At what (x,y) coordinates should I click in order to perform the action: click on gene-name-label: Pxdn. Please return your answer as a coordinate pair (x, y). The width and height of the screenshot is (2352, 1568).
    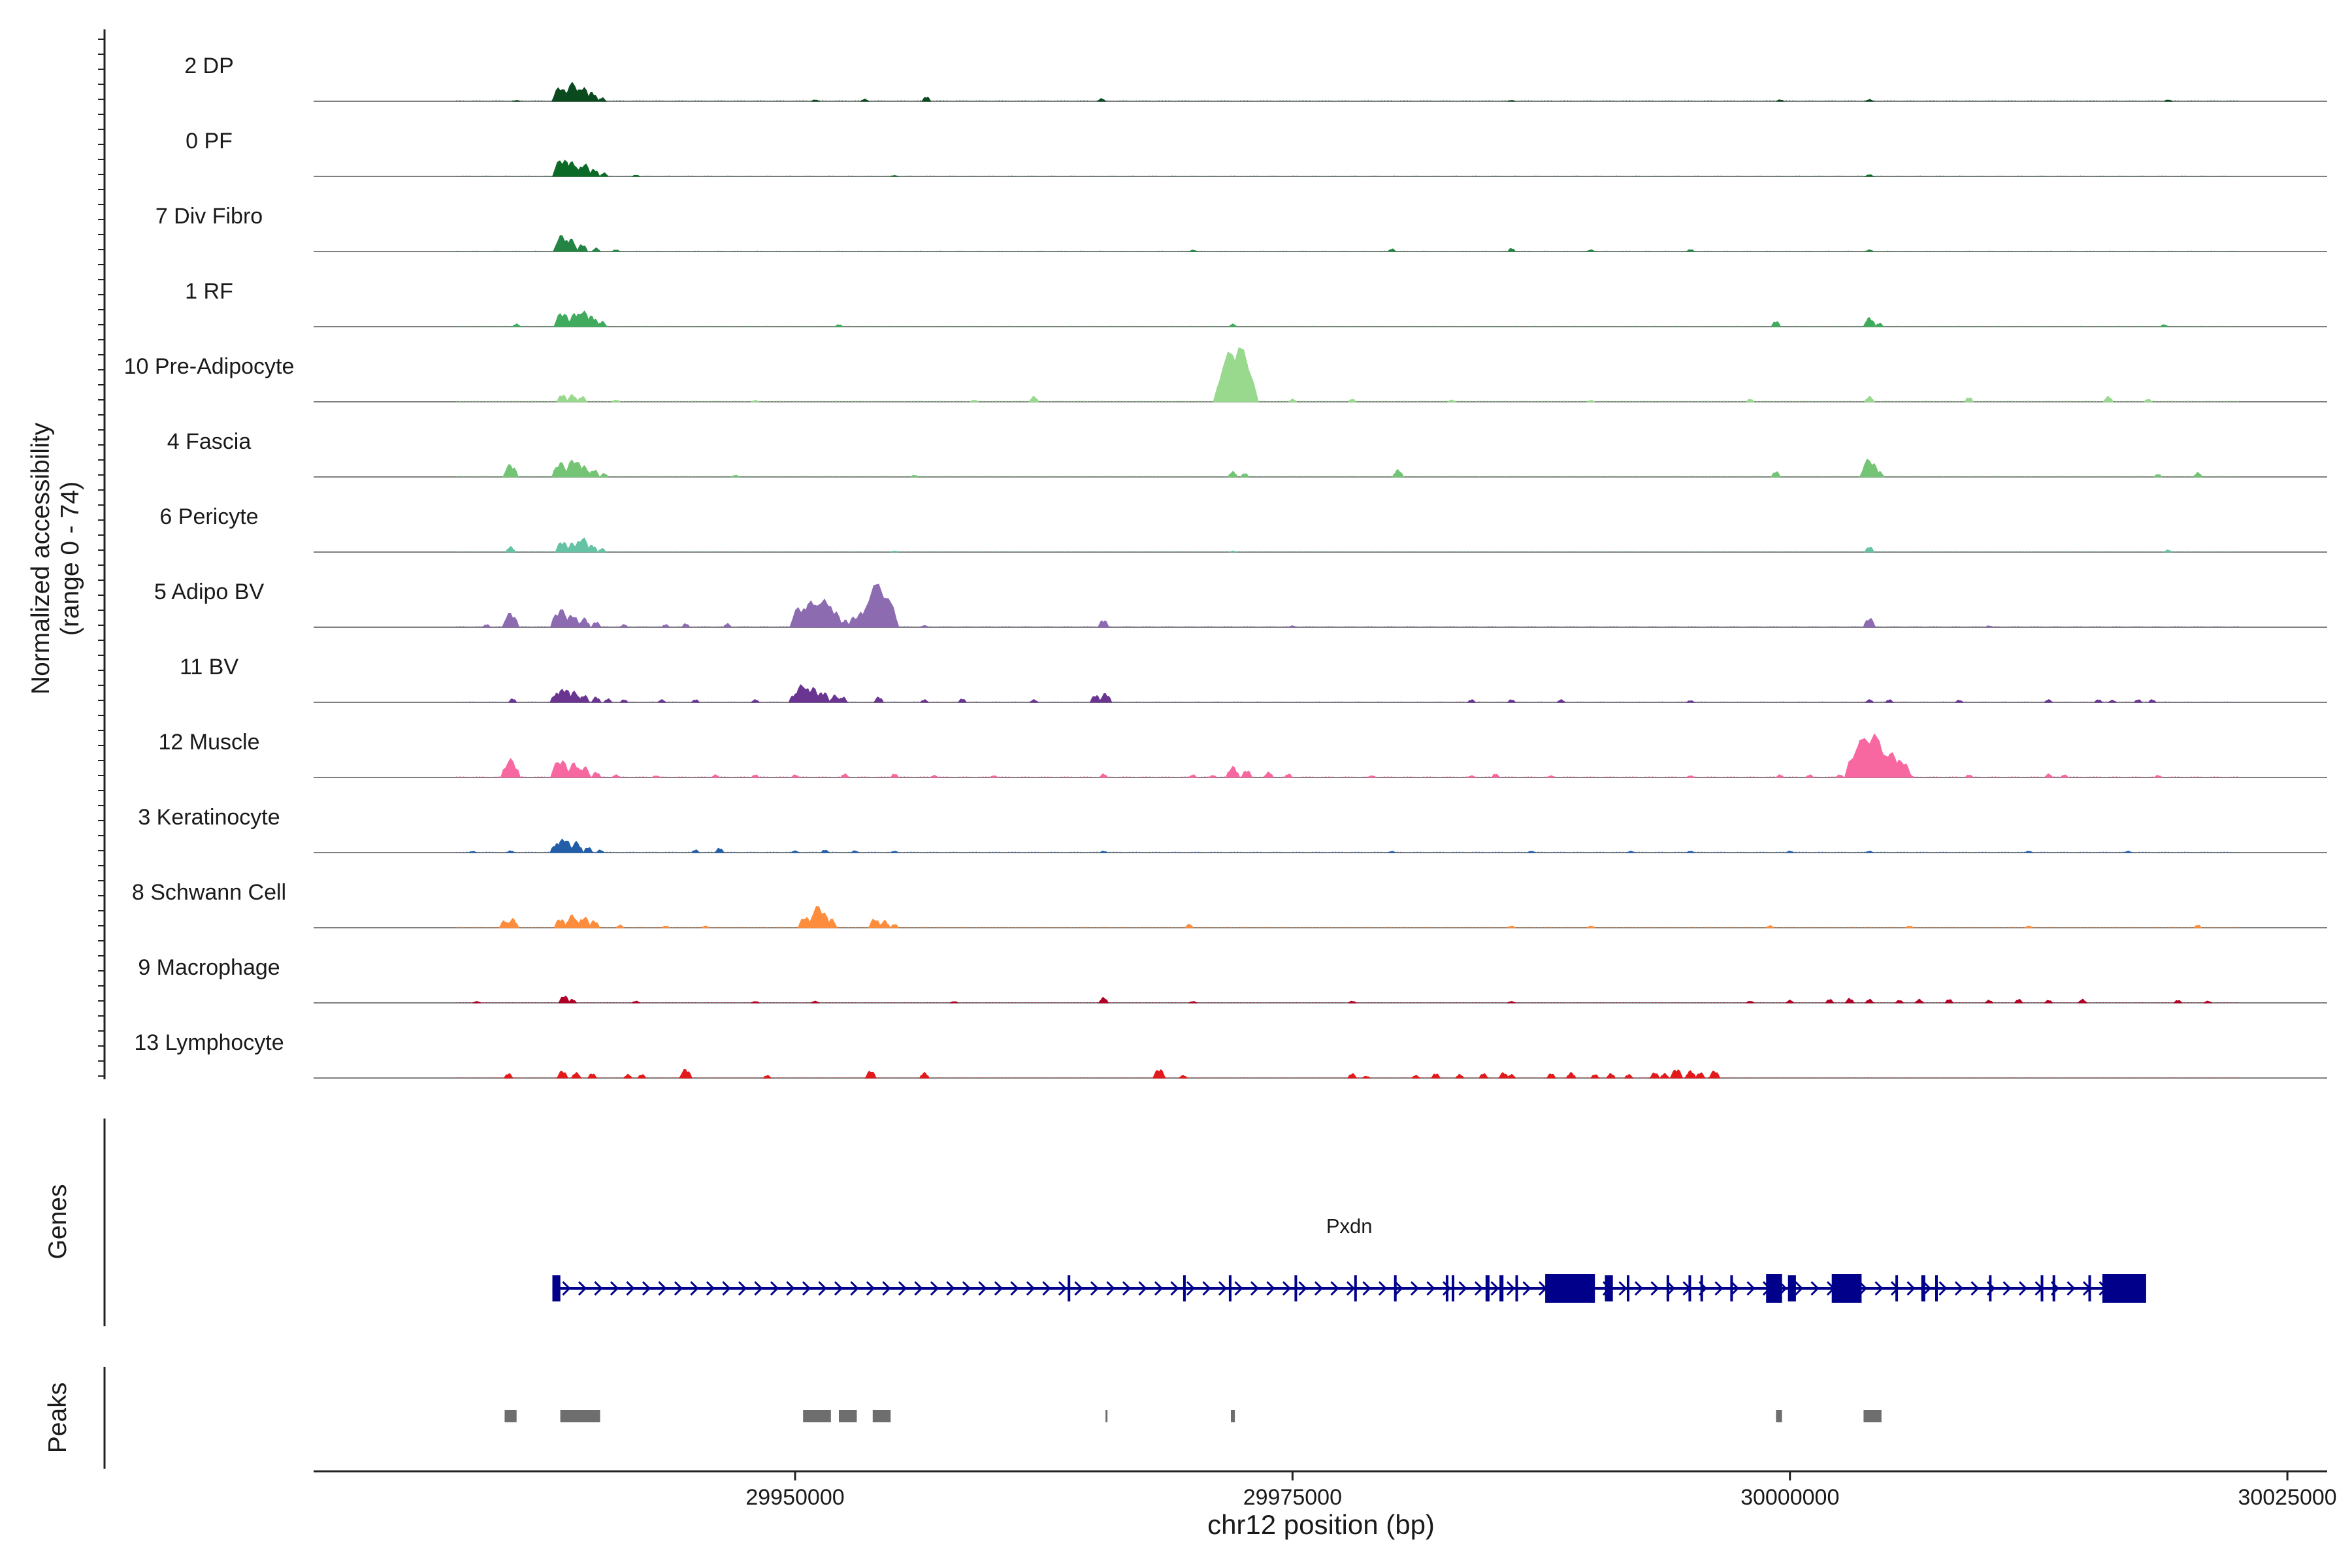
    Looking at the image, I should click on (1349, 1226).